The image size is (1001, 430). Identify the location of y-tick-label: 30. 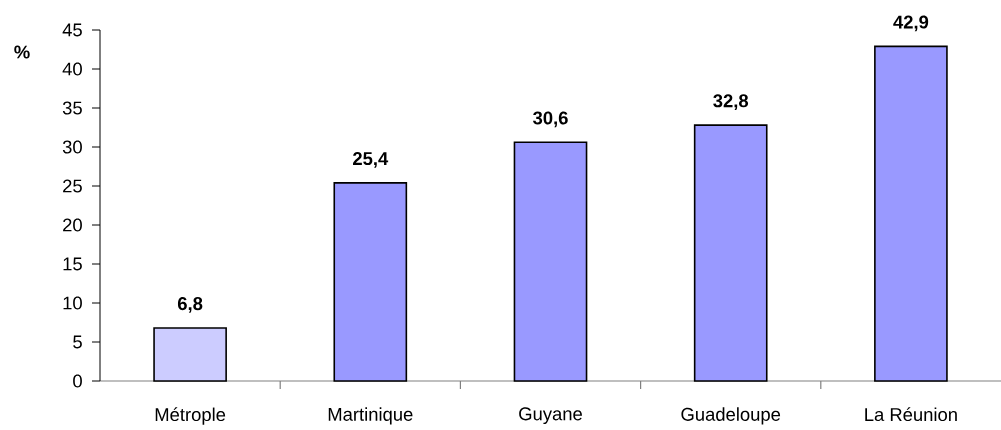
(72, 147).